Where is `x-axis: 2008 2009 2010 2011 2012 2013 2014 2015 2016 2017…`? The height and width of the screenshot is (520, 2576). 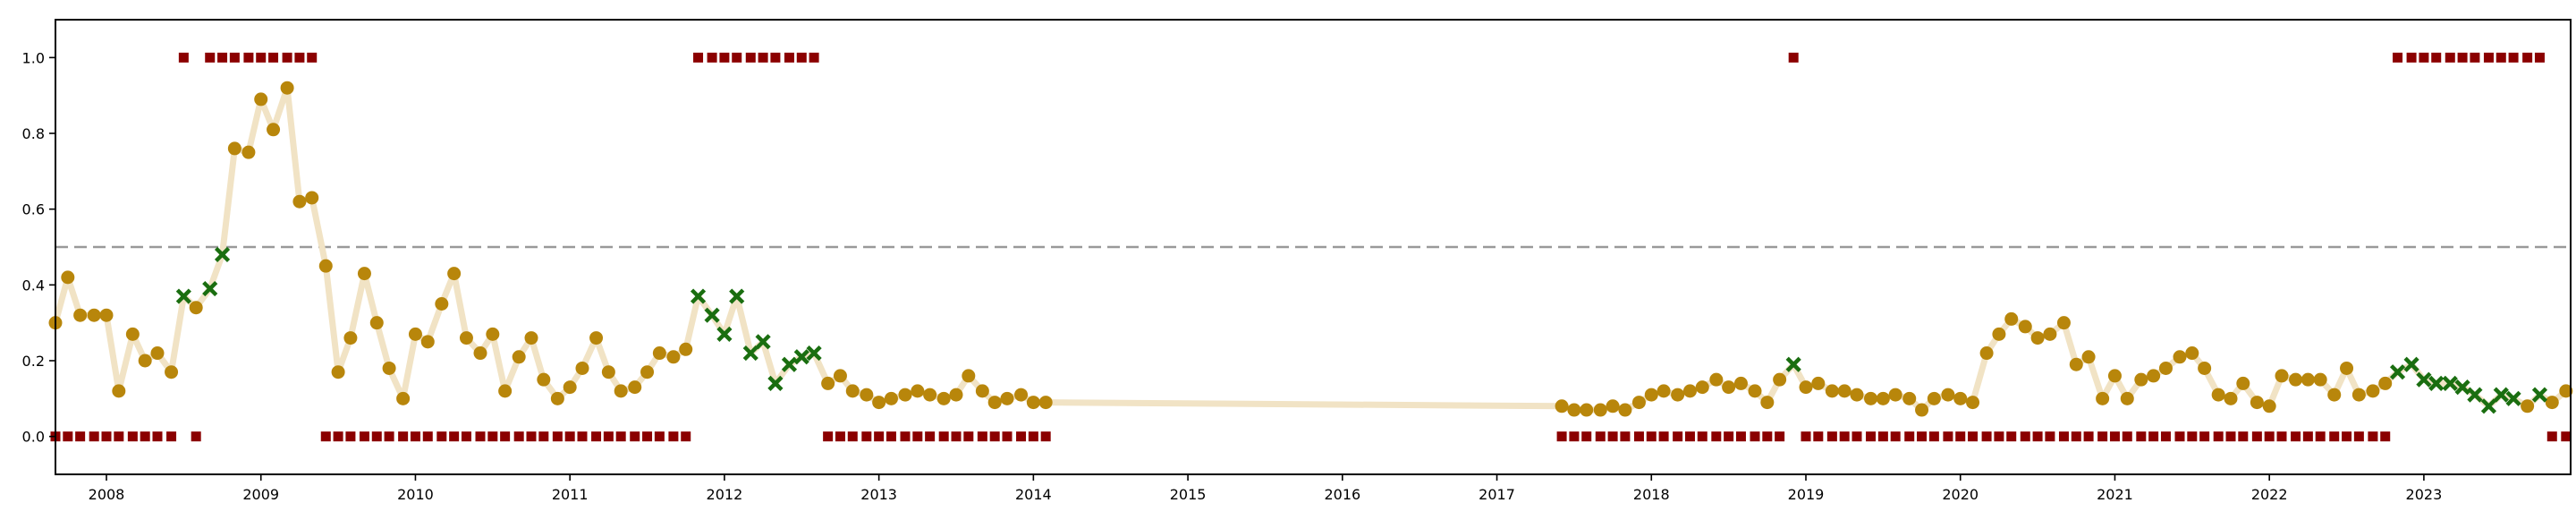 x-axis: 2008 2009 2010 2011 2012 2013 2014 2015 2016 2017… is located at coordinates (1266, 488).